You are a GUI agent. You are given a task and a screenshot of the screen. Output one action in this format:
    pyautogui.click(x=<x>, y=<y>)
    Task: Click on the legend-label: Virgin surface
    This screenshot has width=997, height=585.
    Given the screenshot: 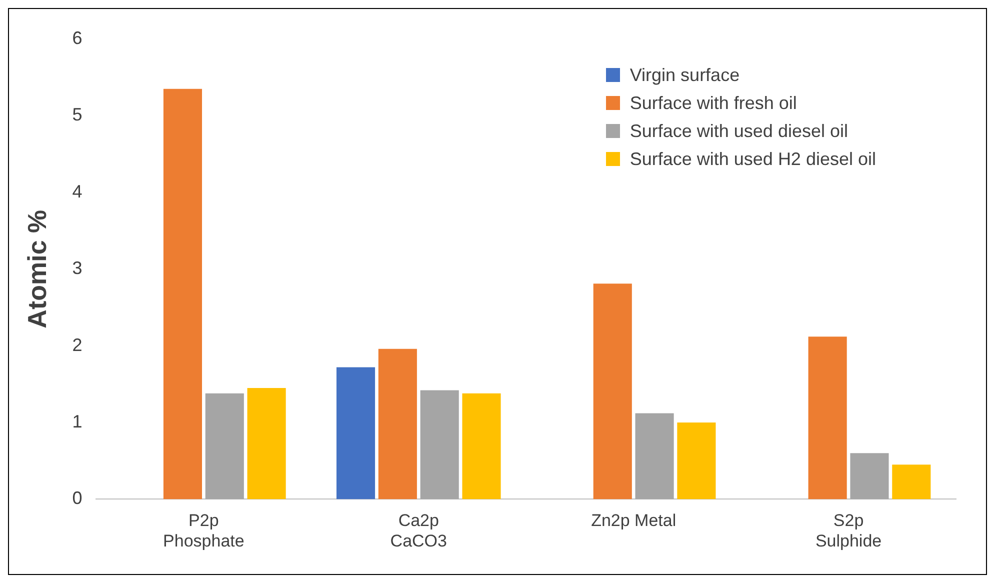 What is the action you would take?
    pyautogui.click(x=685, y=75)
    